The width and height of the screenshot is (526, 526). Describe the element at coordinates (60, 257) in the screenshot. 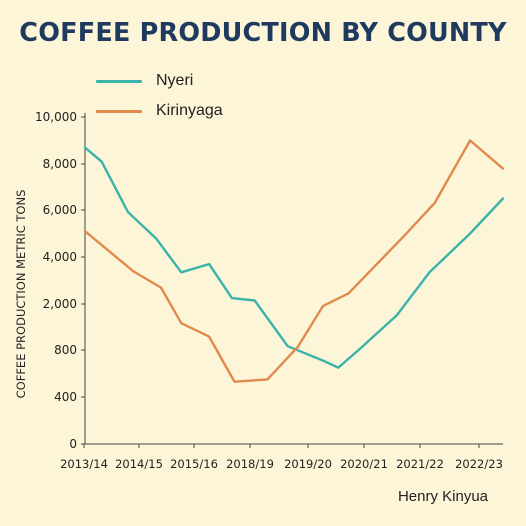

I see `y-tick-label-4: 4,000` at that location.